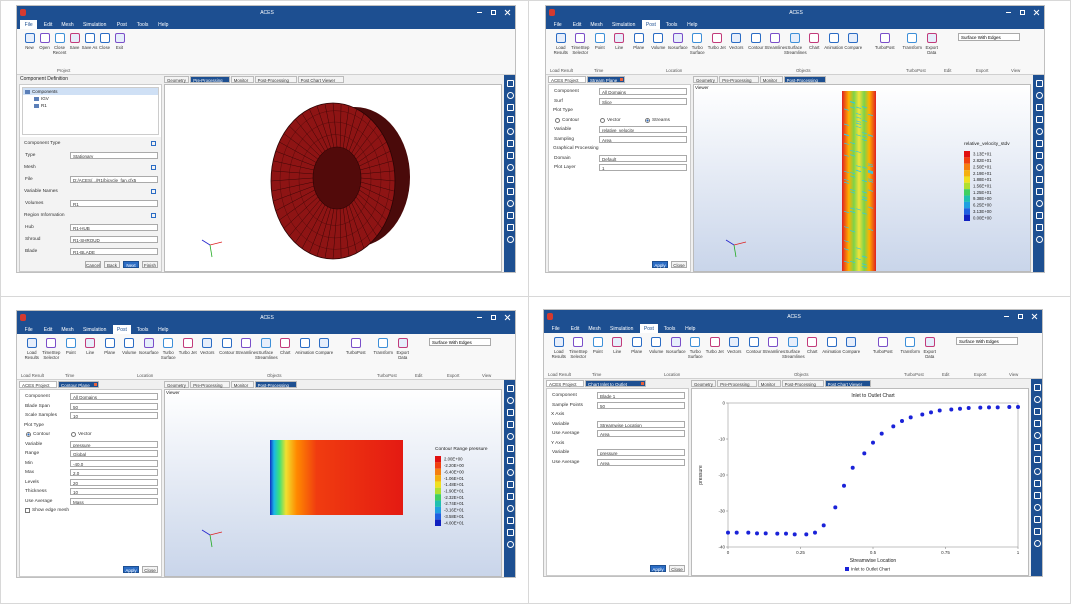 Image resolution: width=1071 pixels, height=604 pixels. What do you see at coordinates (558, 354) in the screenshot?
I see `ribbon-button-label: Load Results` at bounding box center [558, 354].